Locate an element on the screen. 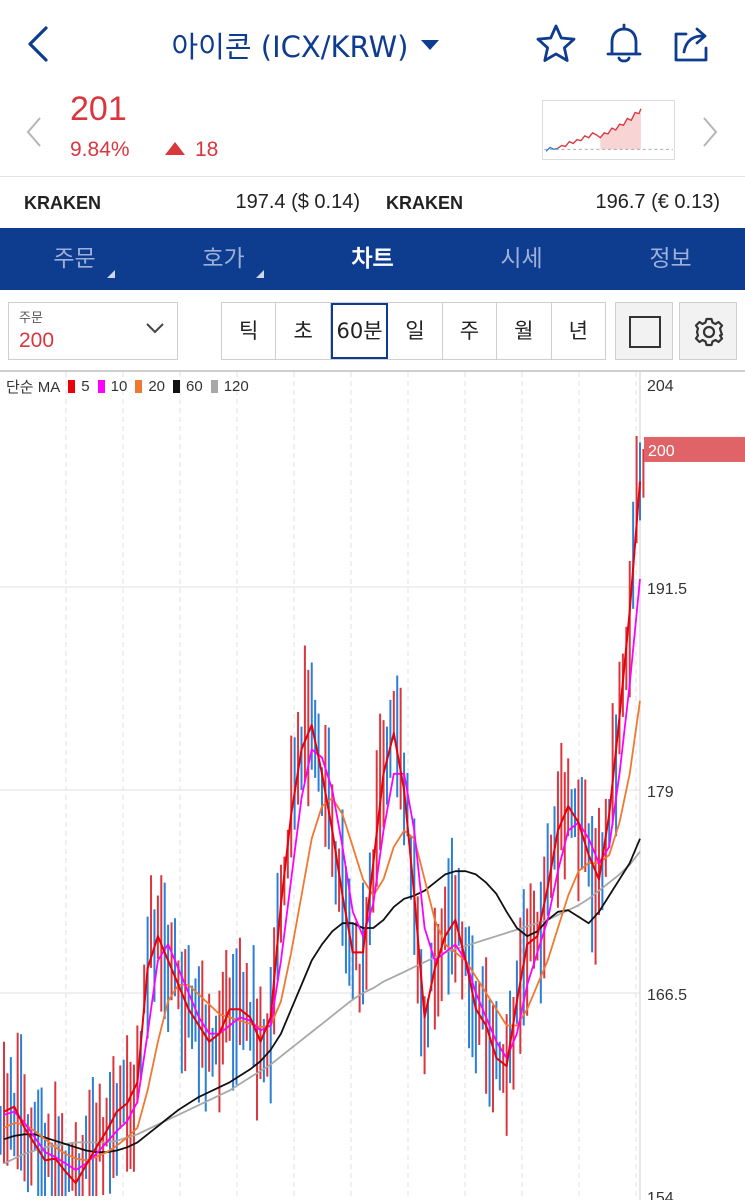 This screenshot has width=745, height=1200. main-tabs: 주문 호가 차트 시세 정보 is located at coordinates (372, 259).